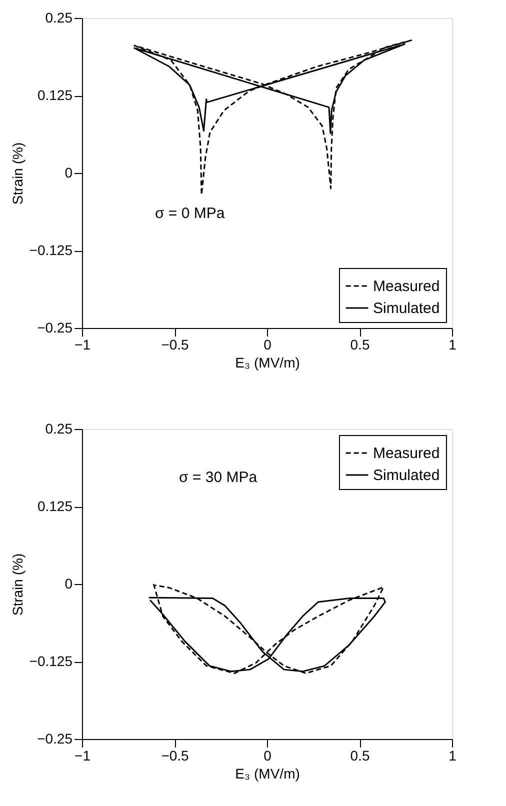 The height and width of the screenshot is (806, 506). Describe the element at coordinates (190, 213) in the screenshot. I see `annotation: σ = 0 MPa` at that location.